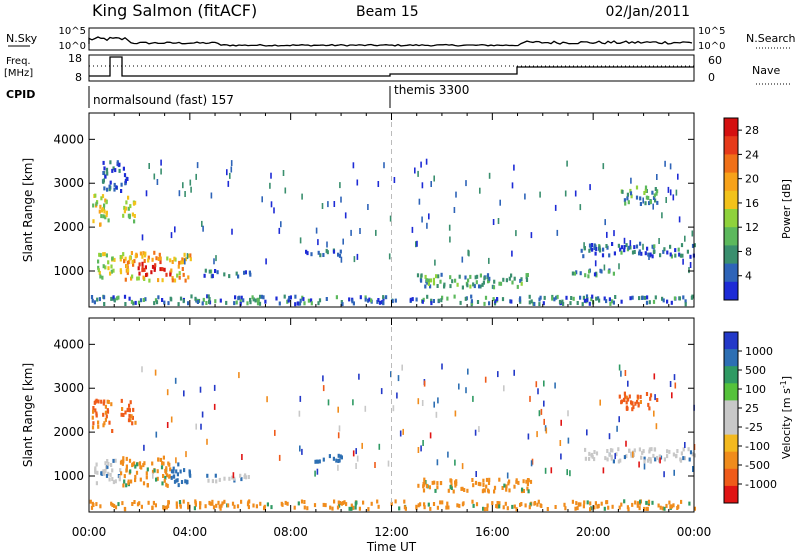 This screenshot has height=554, width=800. What do you see at coordinates (757, 465) in the screenshot?
I see `colorbar-tick-label: -500` at bounding box center [757, 465].